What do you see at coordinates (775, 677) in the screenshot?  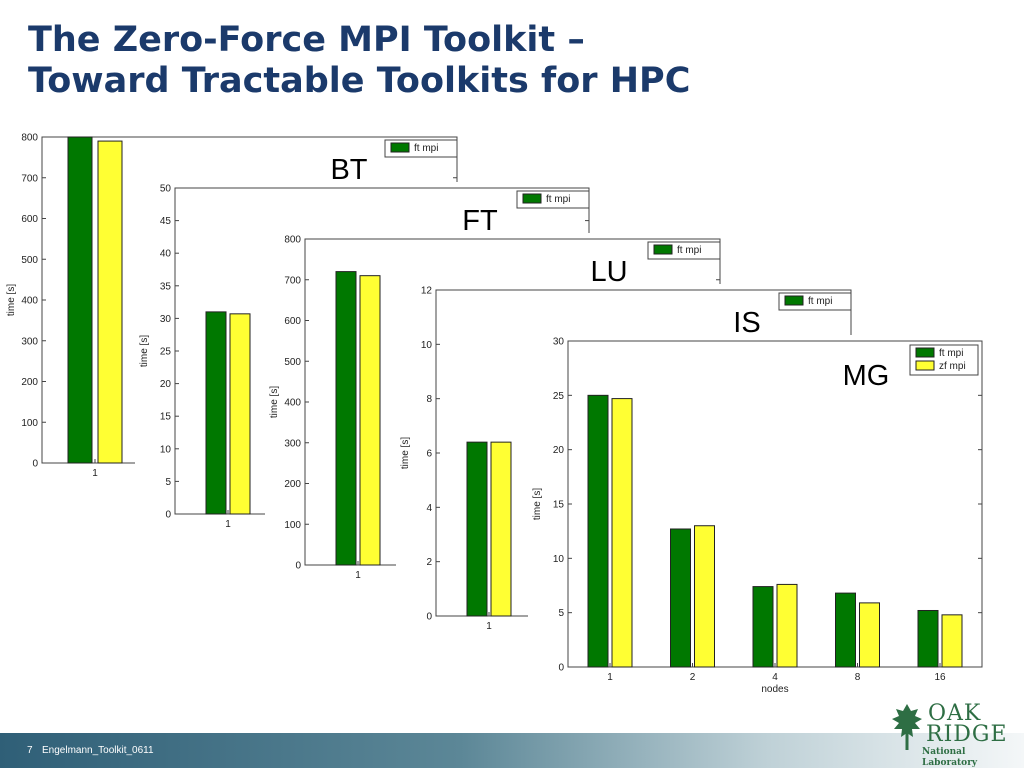 I see `x-tick-label: 4` at bounding box center [775, 677].